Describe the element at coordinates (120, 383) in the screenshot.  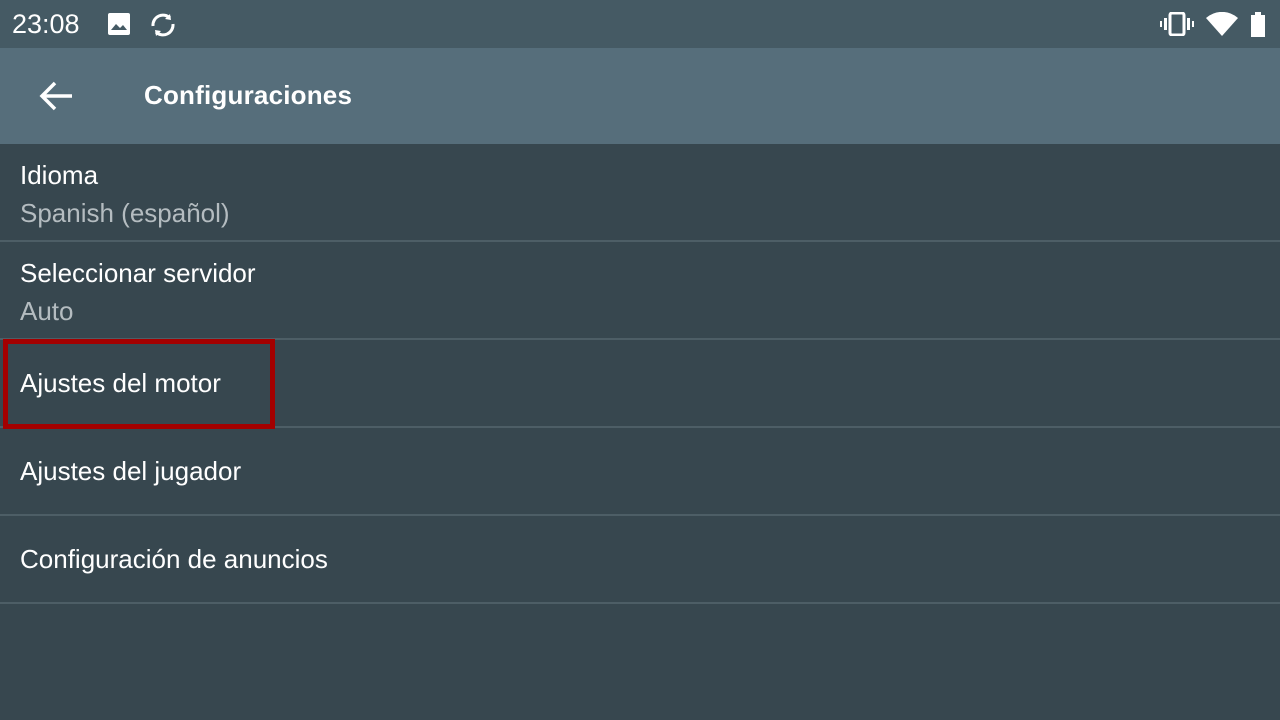
I see `setting-title: Ajustes del motor` at that location.